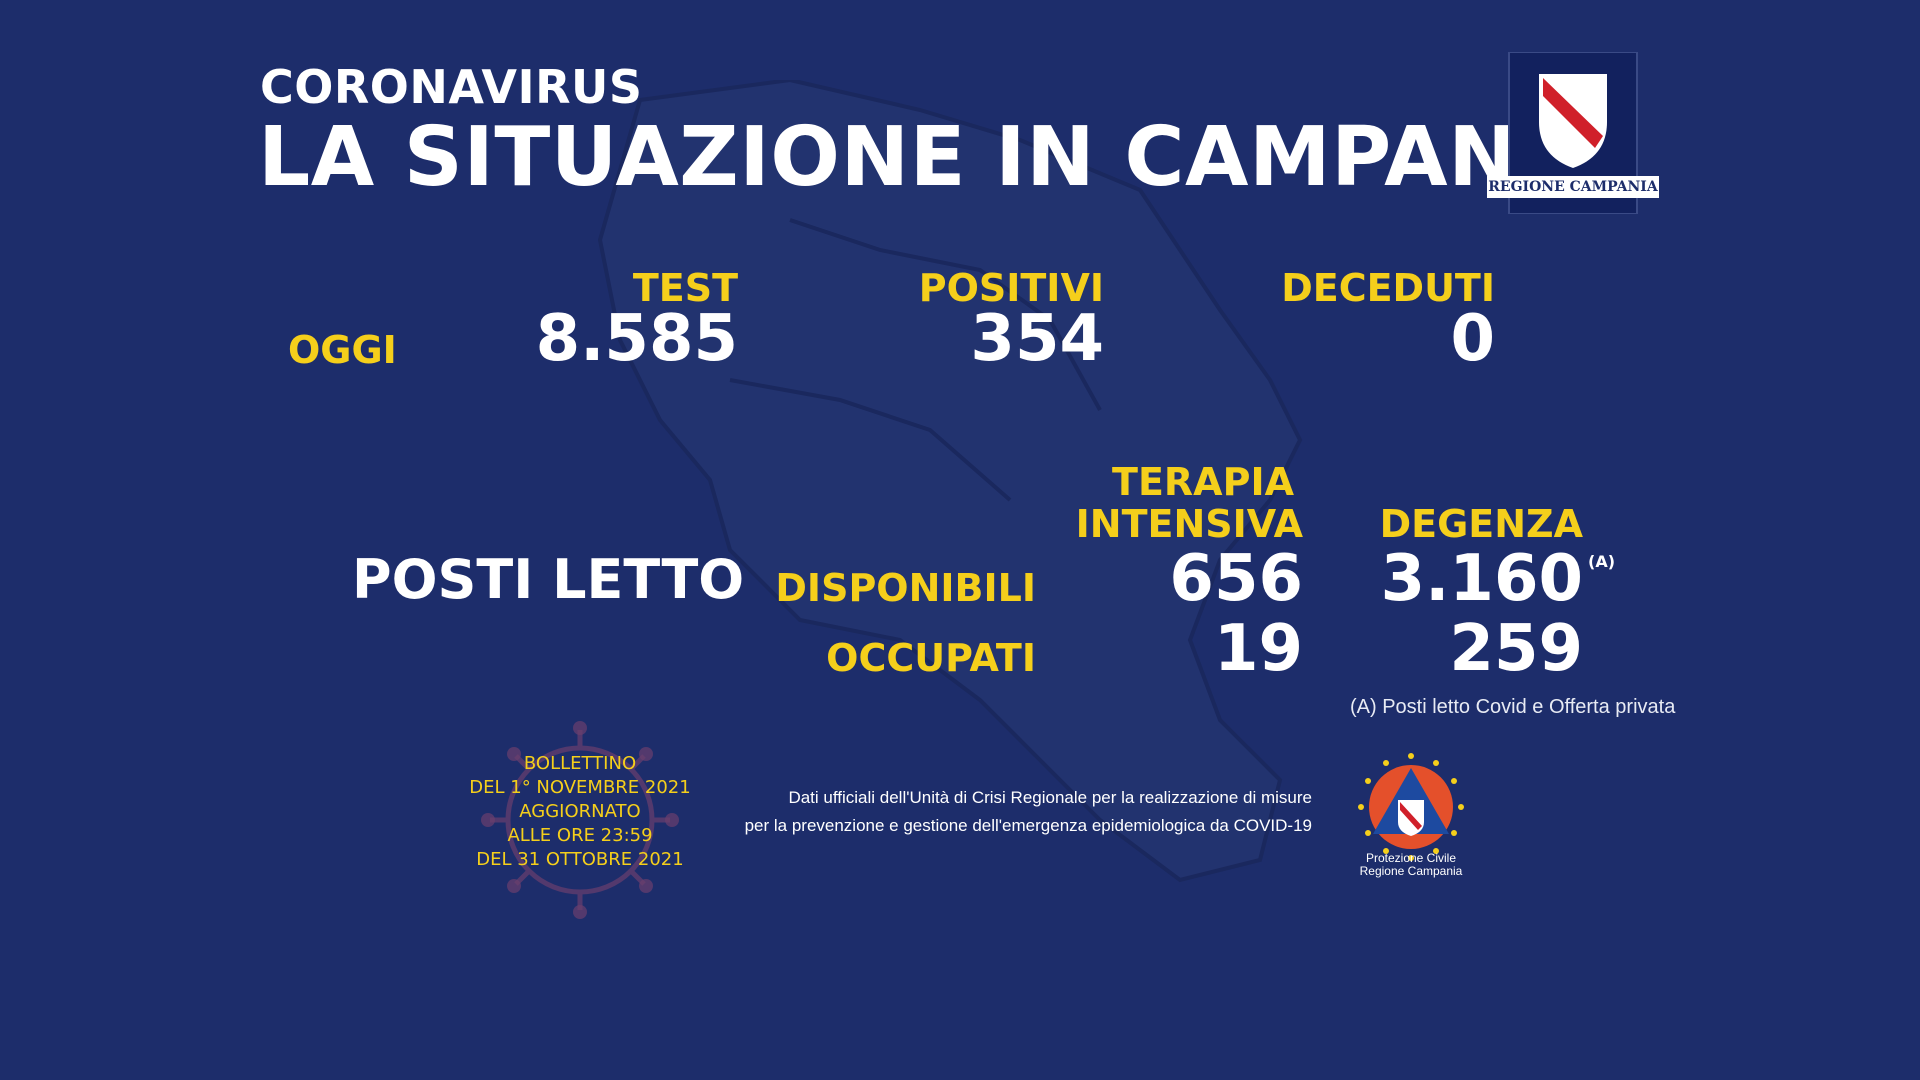 The width and height of the screenshot is (1920, 1080). Describe the element at coordinates (580, 835) in the screenshot. I see `bulletin-line: ALLE ORE 23:59` at that location.